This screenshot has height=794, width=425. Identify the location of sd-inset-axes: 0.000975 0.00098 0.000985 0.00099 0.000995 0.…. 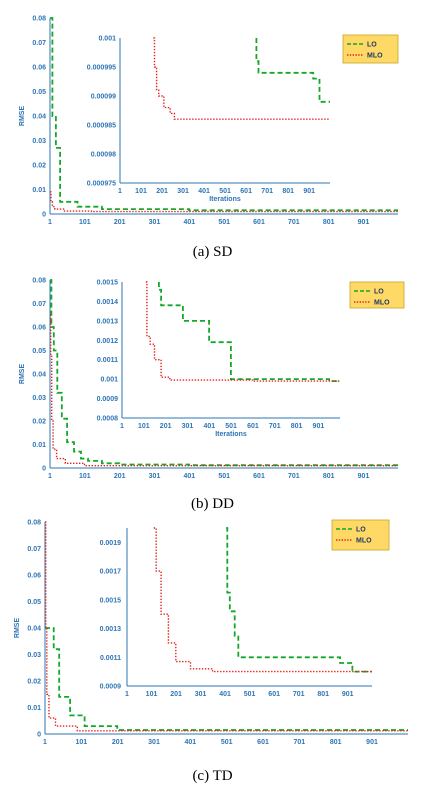
(208, 119).